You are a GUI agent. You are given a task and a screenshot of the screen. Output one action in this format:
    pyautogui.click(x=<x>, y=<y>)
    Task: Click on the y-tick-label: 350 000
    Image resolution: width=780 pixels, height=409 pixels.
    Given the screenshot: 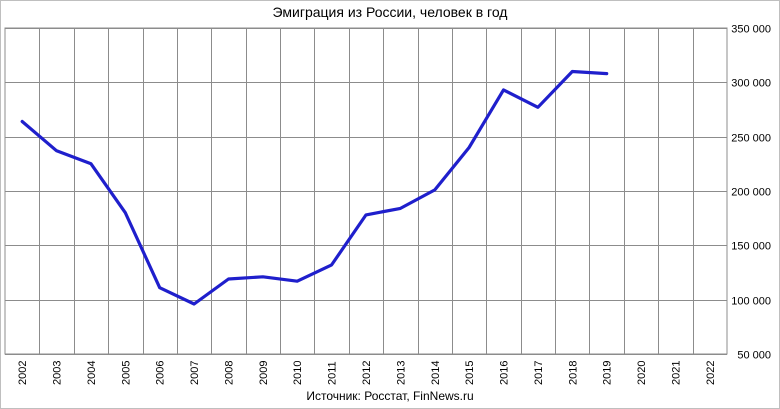 What is the action you would take?
    pyautogui.click(x=751, y=30)
    